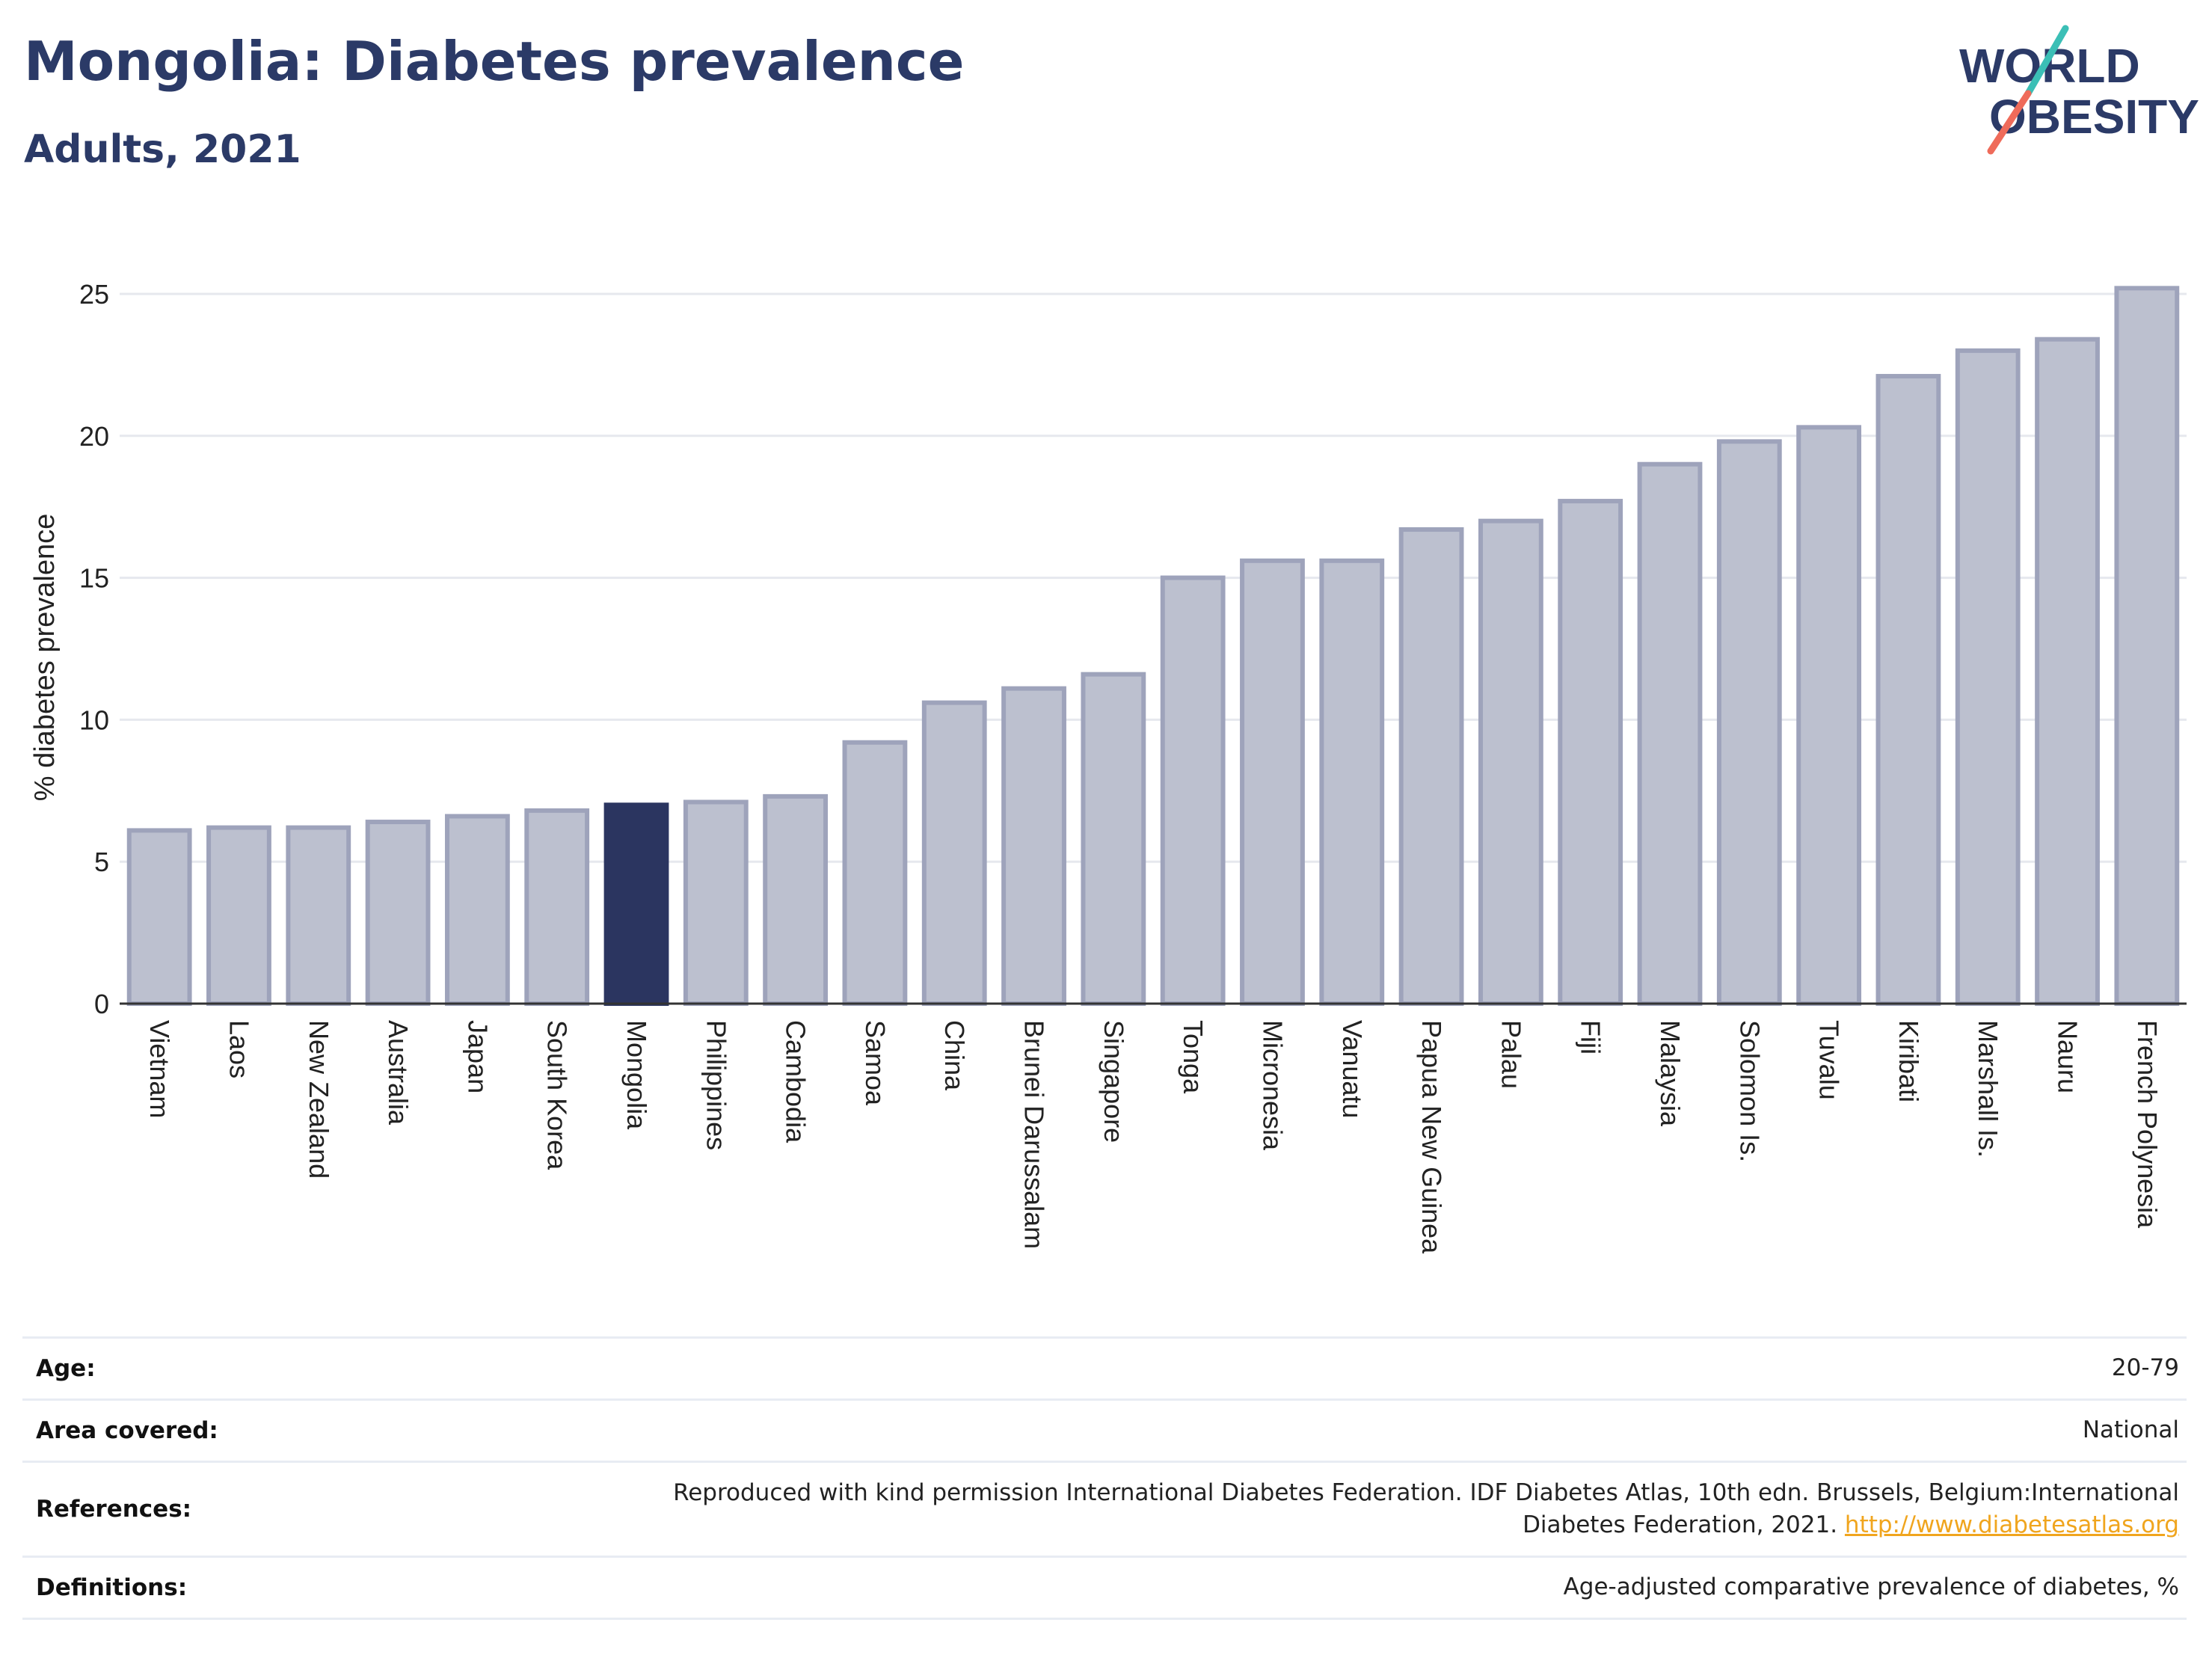 This screenshot has width=2212, height=1655. Describe the element at coordinates (114, 1509) in the screenshot. I see `info-label-references: References:` at that location.